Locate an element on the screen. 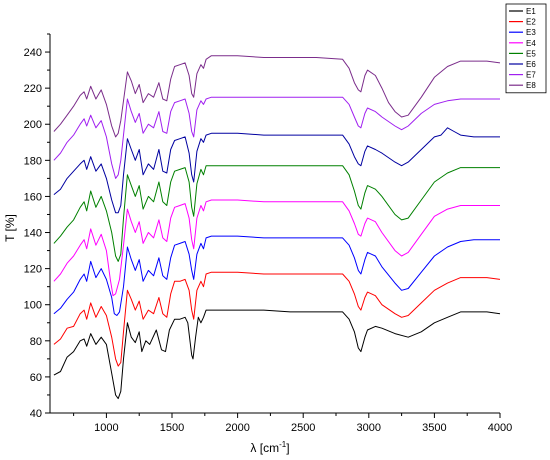 The image size is (550, 460). legend-label-e1: E1 is located at coordinates (531, 11).